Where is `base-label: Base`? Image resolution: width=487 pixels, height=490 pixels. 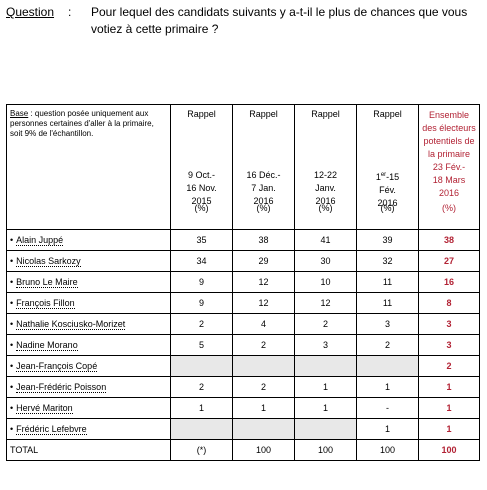 base-label: Base is located at coordinates (19, 113).